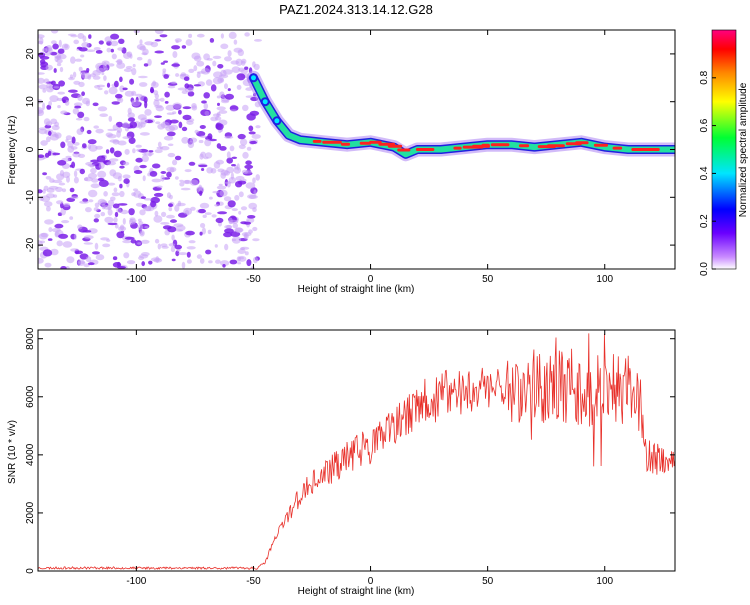 The width and height of the screenshot is (750, 605). I want to click on snr-y-tick-label: 2000, so click(30, 512).